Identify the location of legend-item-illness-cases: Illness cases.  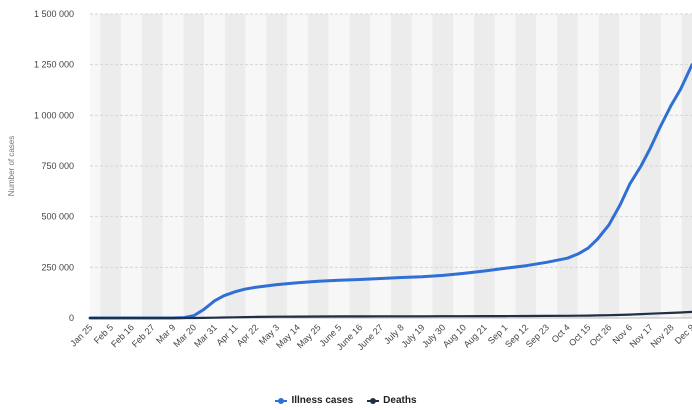
(314, 400).